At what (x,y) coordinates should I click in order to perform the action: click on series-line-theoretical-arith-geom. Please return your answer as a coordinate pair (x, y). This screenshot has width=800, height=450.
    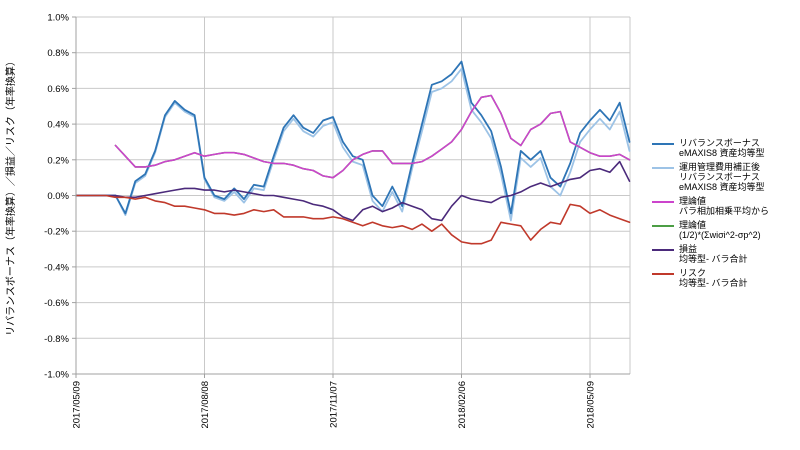
    Looking at the image, I should click on (372, 136).